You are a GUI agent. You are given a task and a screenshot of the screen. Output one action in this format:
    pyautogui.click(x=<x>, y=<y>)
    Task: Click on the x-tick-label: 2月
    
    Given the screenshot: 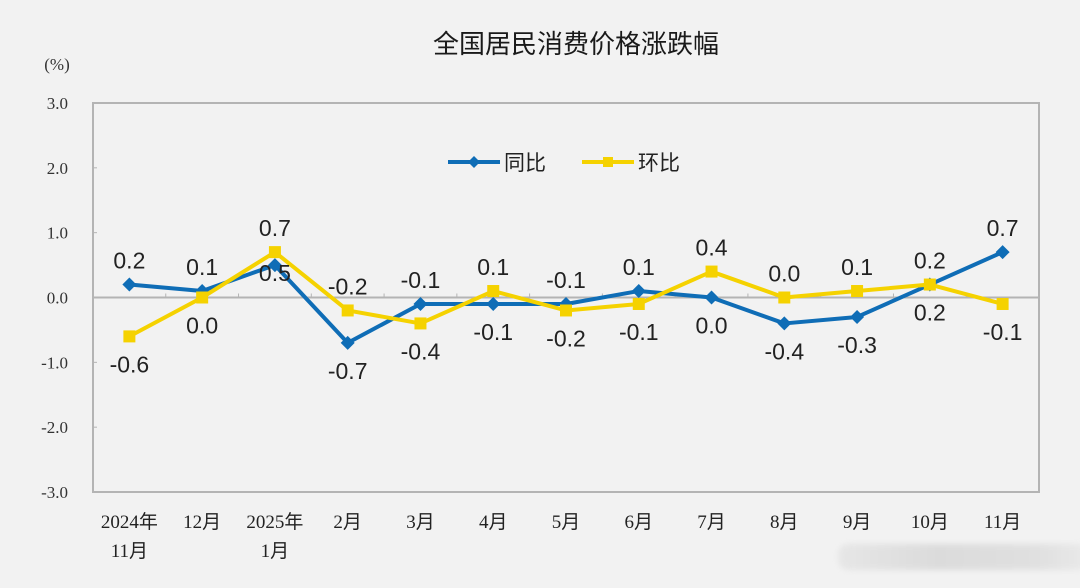 What is the action you would take?
    pyautogui.click(x=347, y=522)
    